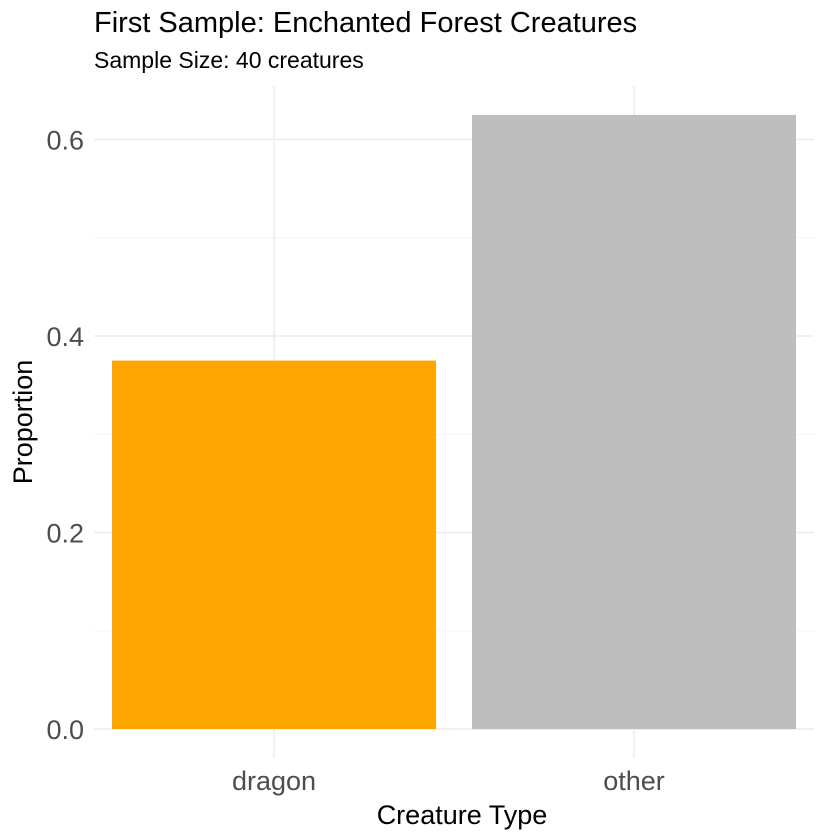  I want to click on y-axis-ticks: 0.0 0.2 0.4 0.6, so click(65, 436).